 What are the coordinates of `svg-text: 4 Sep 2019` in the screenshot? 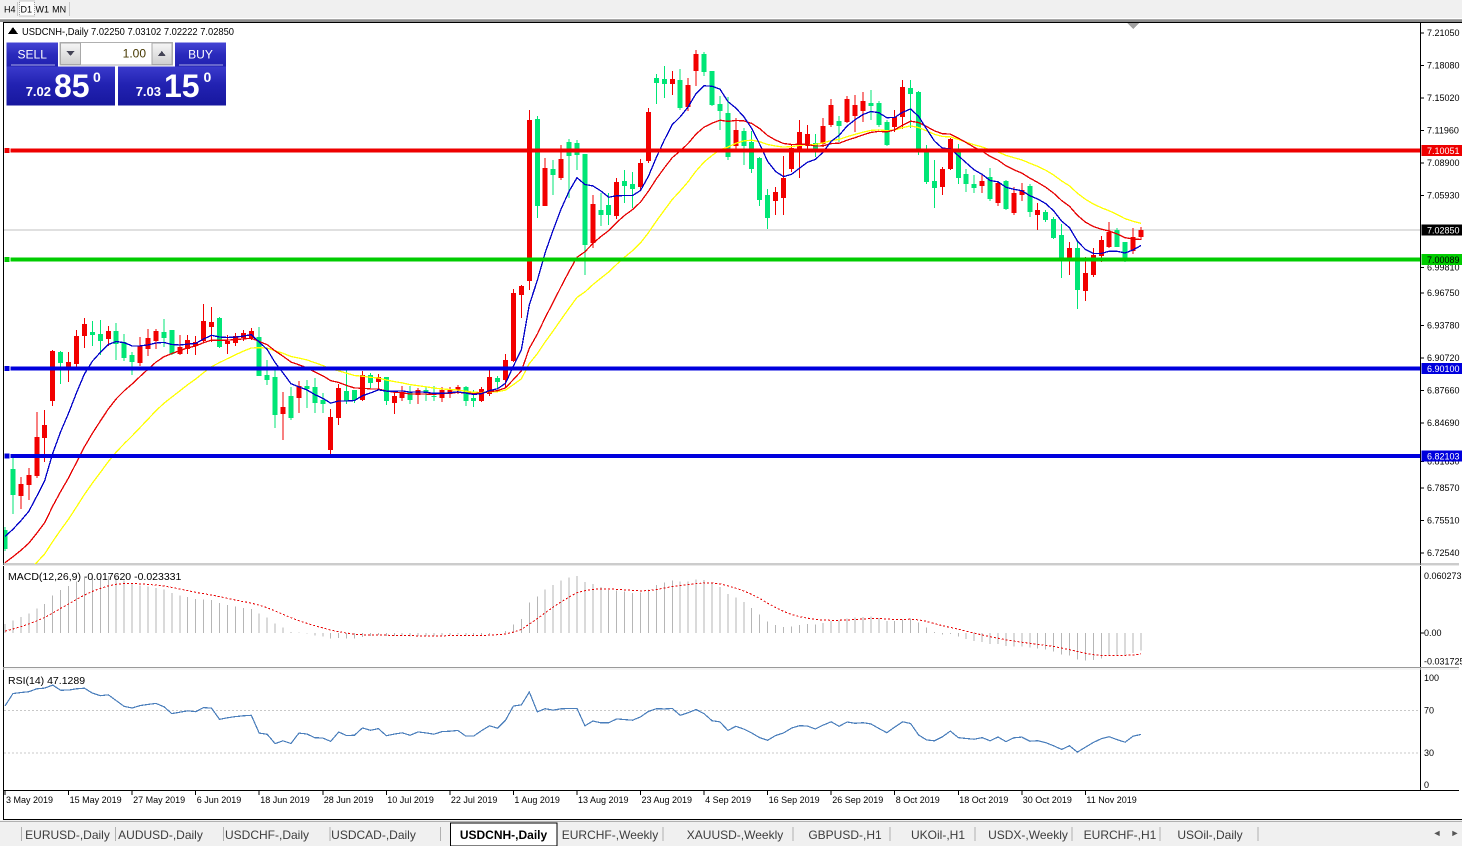 It's located at (728, 800).